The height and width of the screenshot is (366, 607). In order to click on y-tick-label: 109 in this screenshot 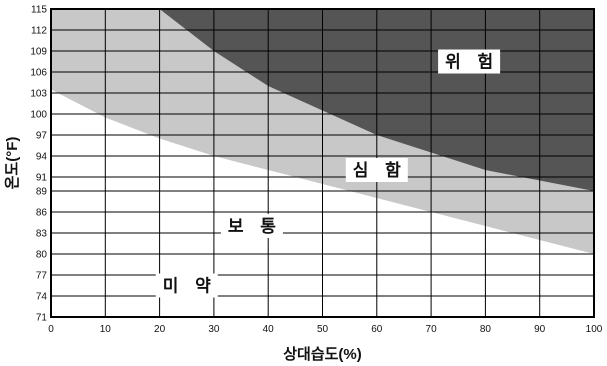, I will do `click(38, 52)`.